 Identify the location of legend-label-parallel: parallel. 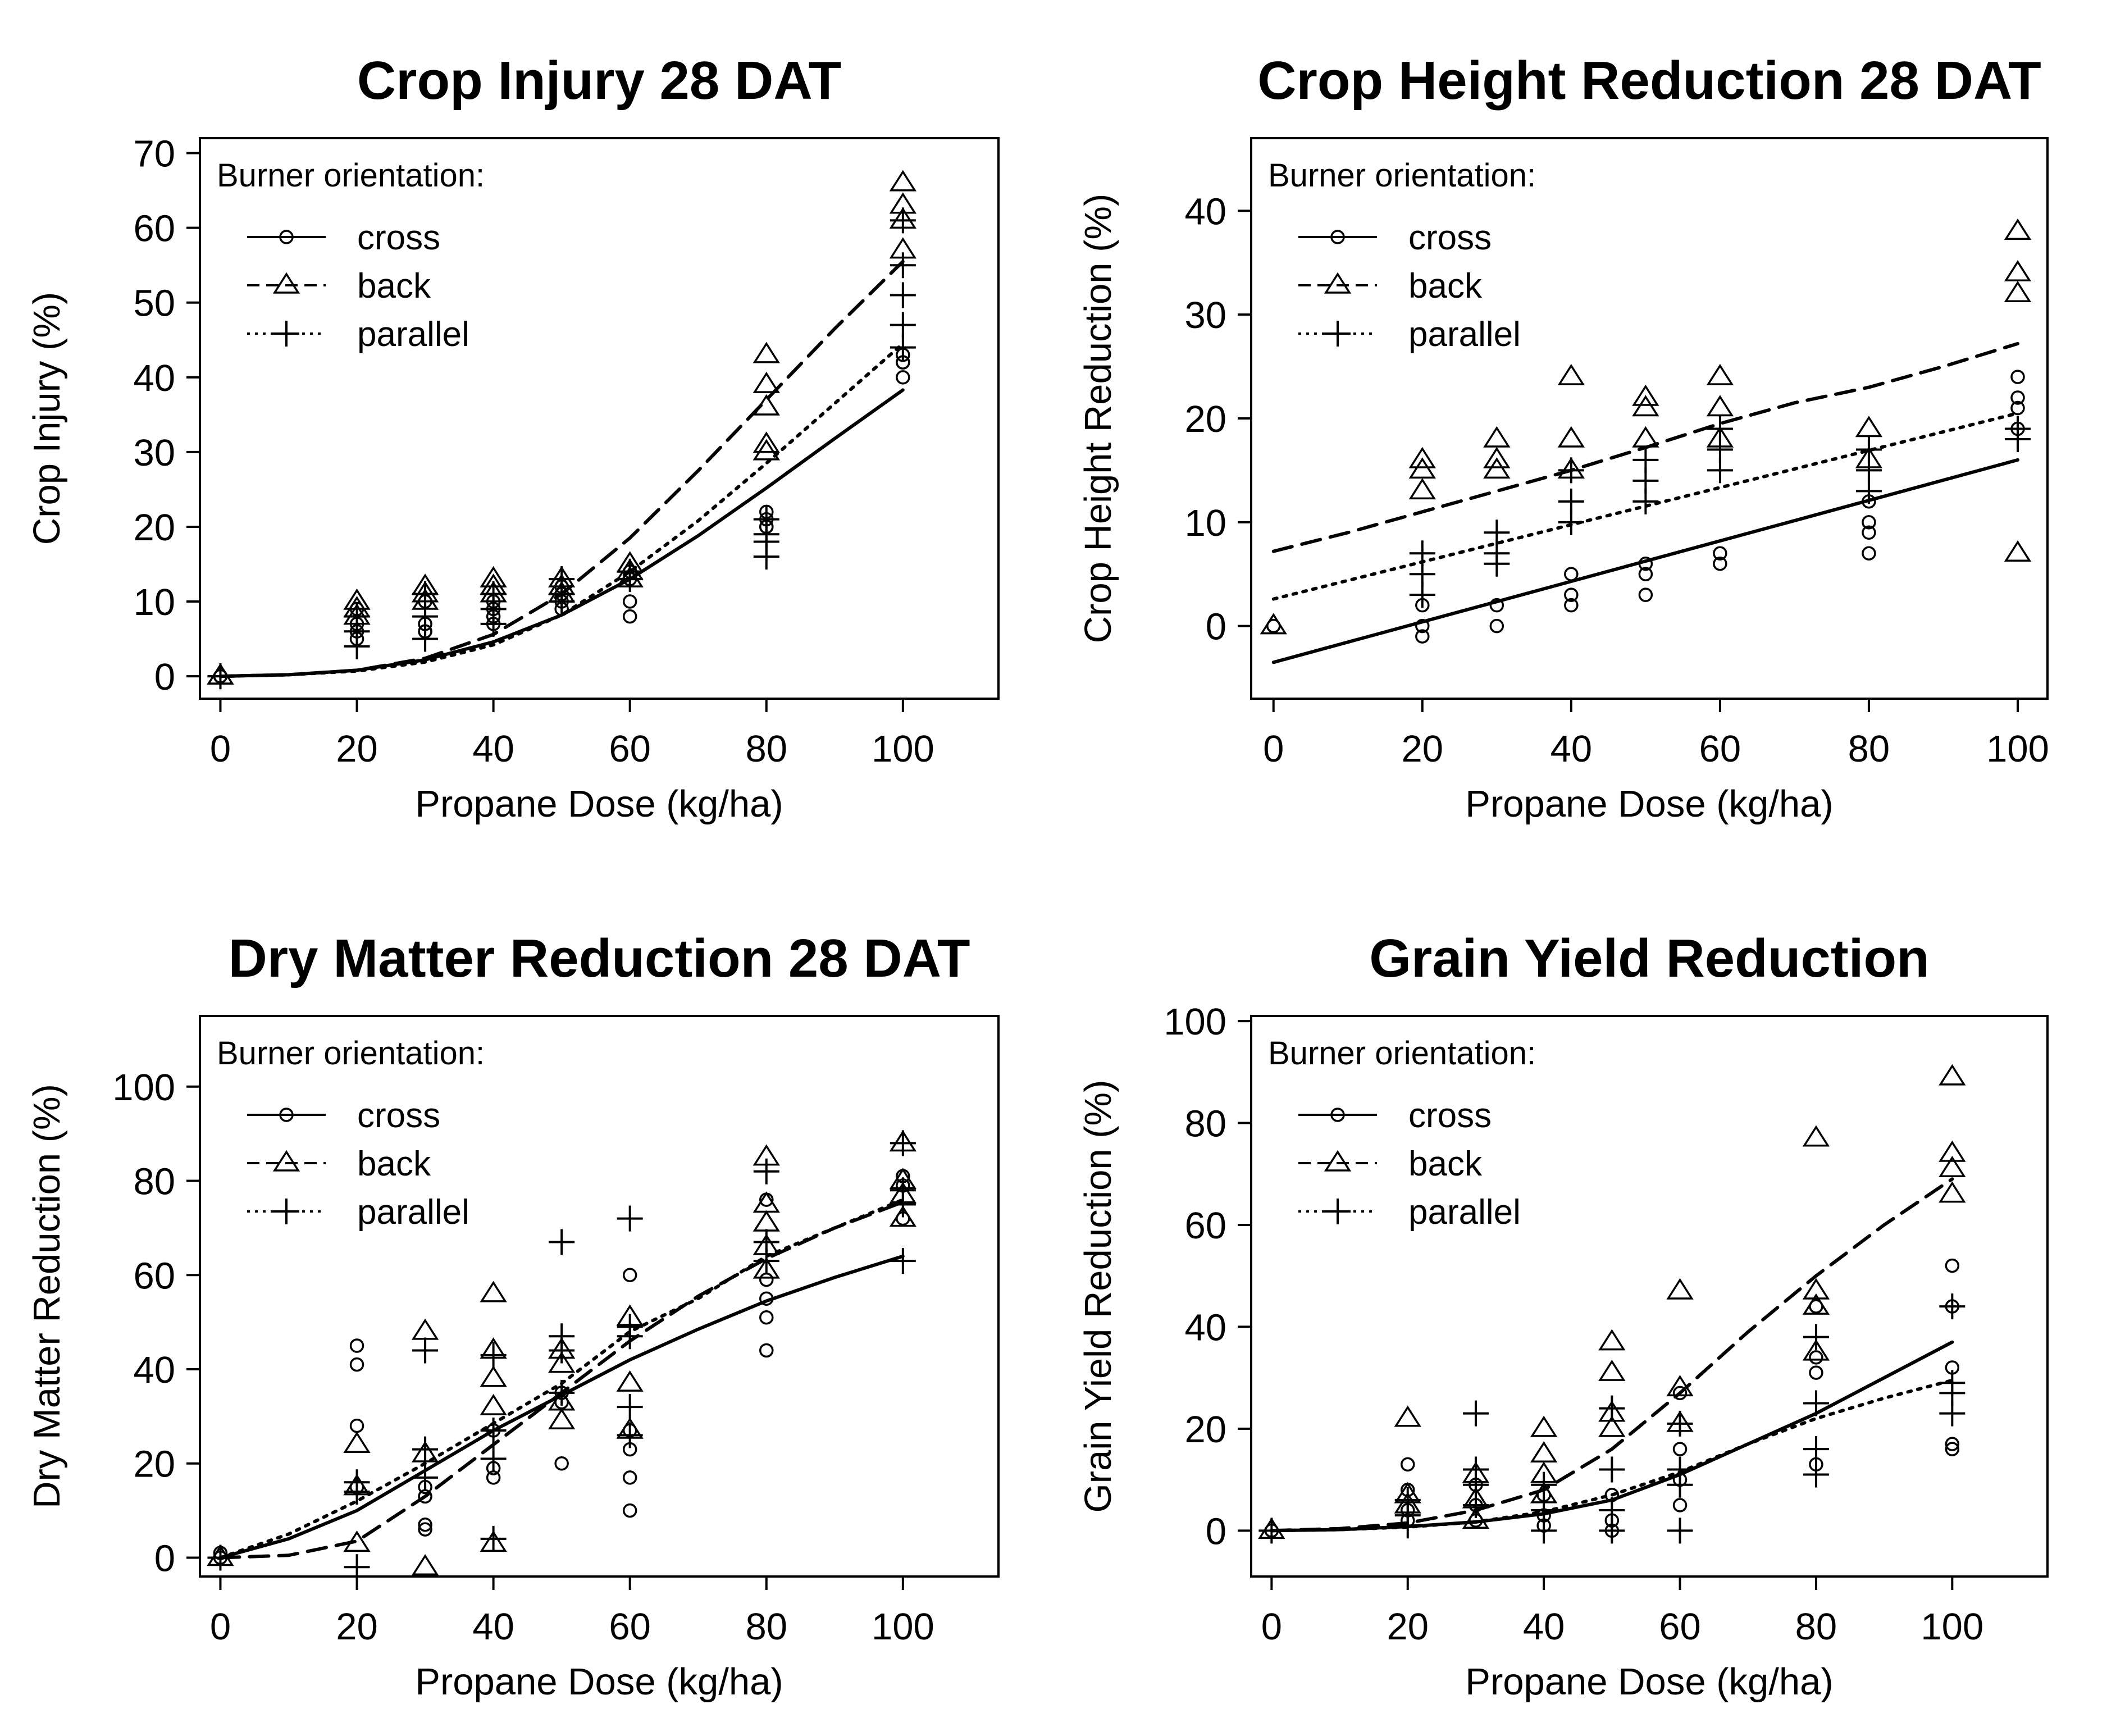
(413, 334).